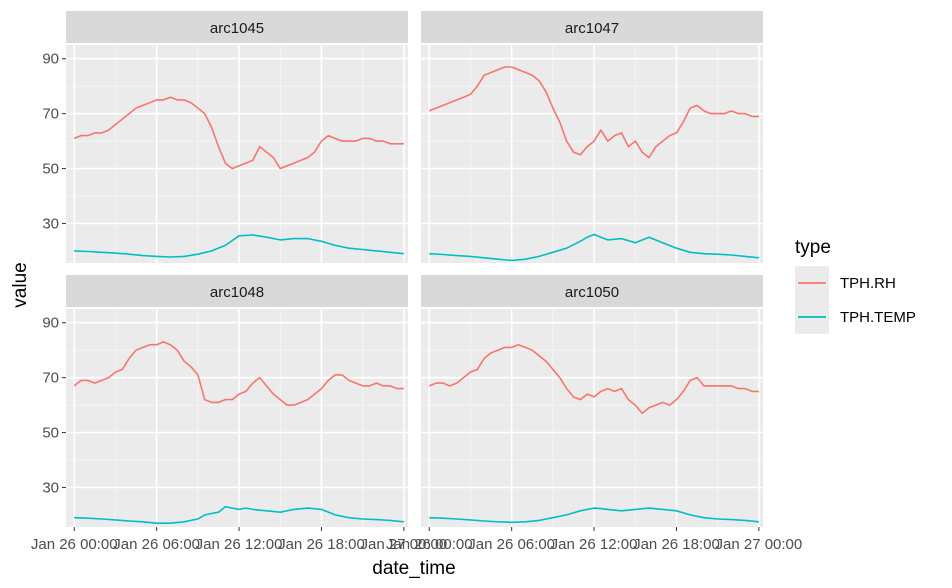 The image size is (952, 588). Describe the element at coordinates (20, 284) in the screenshot. I see `y-axis-title: value` at that location.